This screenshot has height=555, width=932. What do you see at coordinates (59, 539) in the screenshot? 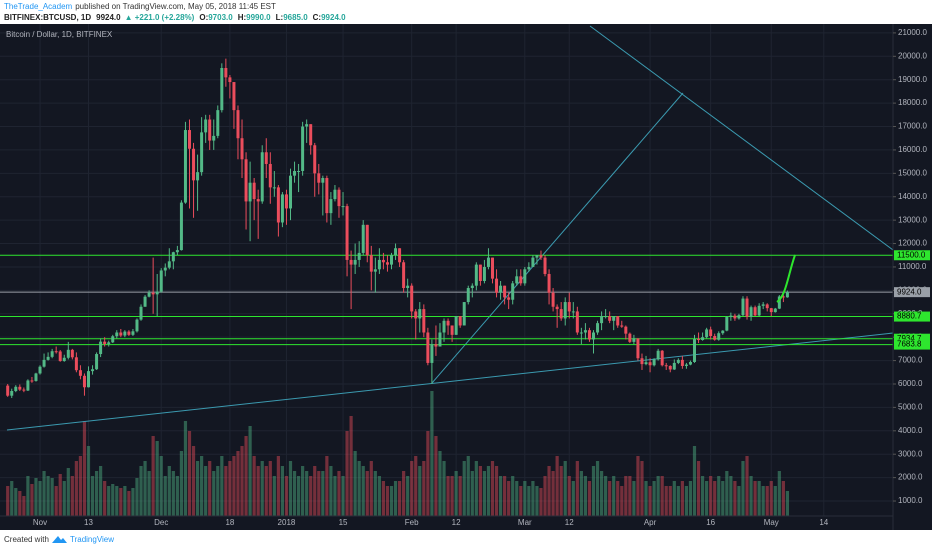
I see `logo` at bounding box center [59, 539].